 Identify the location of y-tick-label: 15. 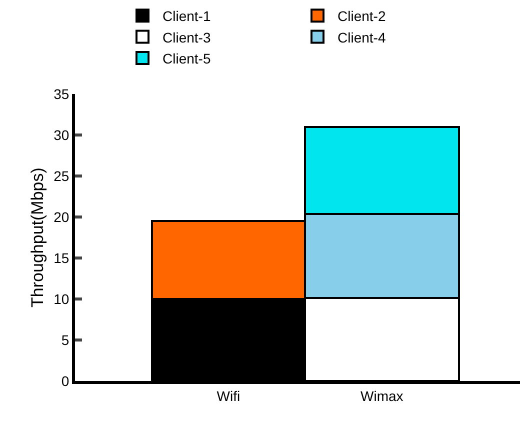
(62, 258).